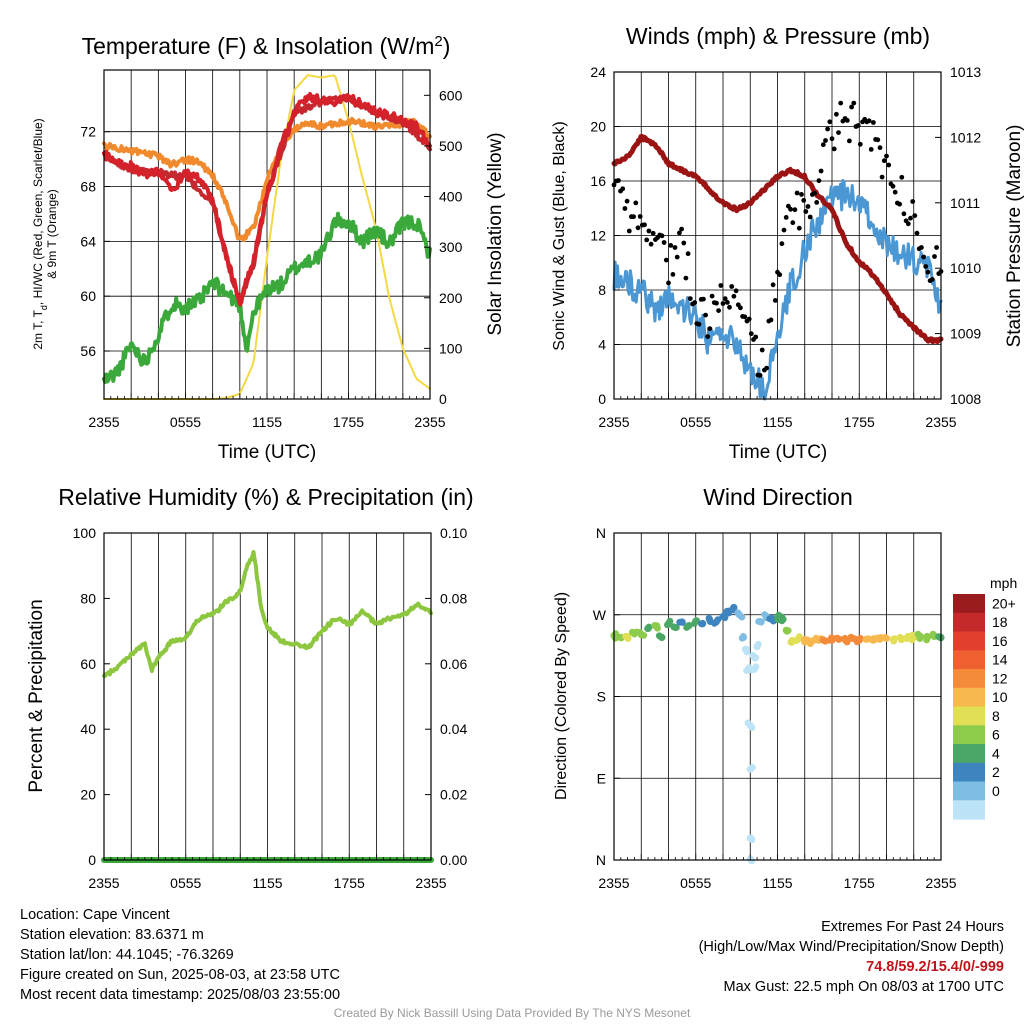 Image resolution: width=1024 pixels, height=1024 pixels. What do you see at coordinates (85, 533) in the screenshot?
I see `y-tick-label: 100` at bounding box center [85, 533].